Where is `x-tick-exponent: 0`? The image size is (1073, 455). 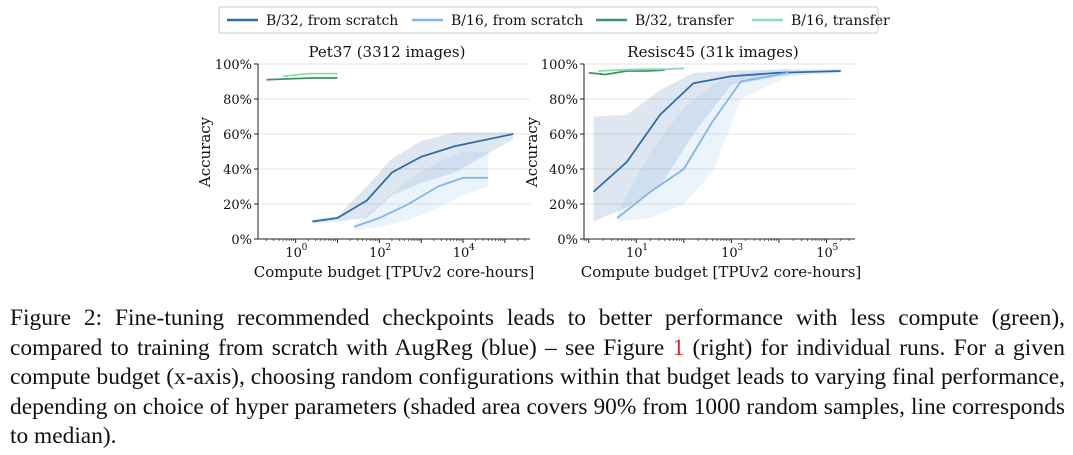
x-tick-exponent: 0 is located at coordinates (305, 248).